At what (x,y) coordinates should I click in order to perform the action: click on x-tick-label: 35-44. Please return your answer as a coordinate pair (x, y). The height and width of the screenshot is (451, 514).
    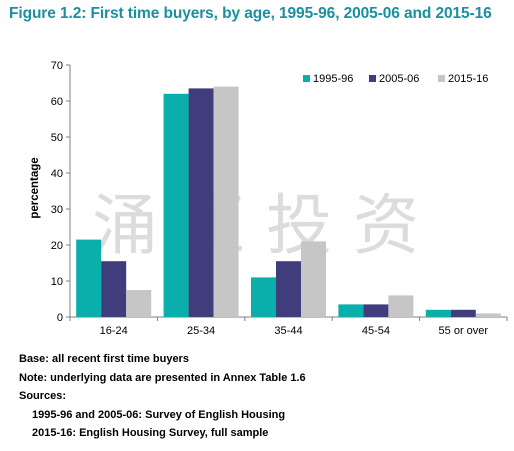
    Looking at the image, I should click on (288, 331).